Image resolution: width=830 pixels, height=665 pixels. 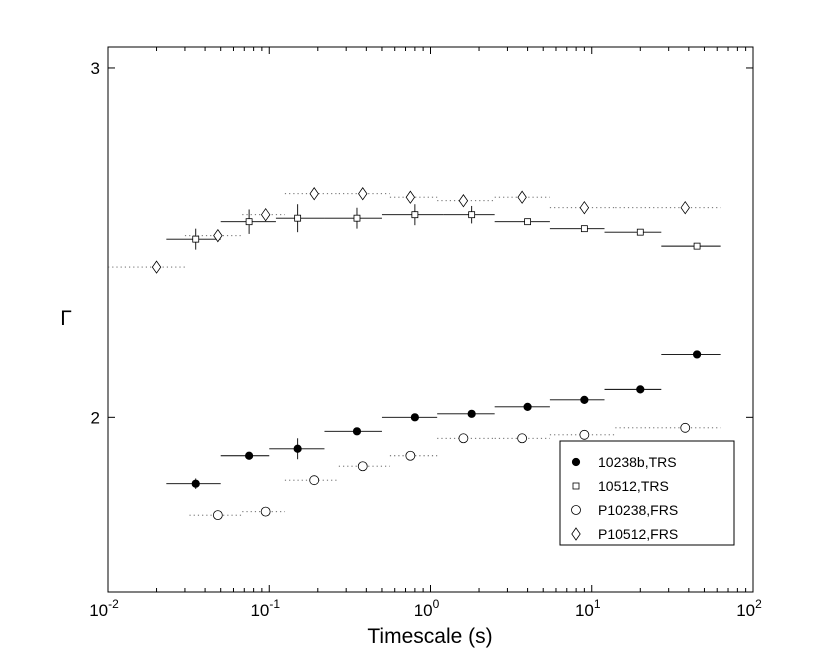 I want to click on legend-item: P10512,FRS, so click(x=624, y=534).